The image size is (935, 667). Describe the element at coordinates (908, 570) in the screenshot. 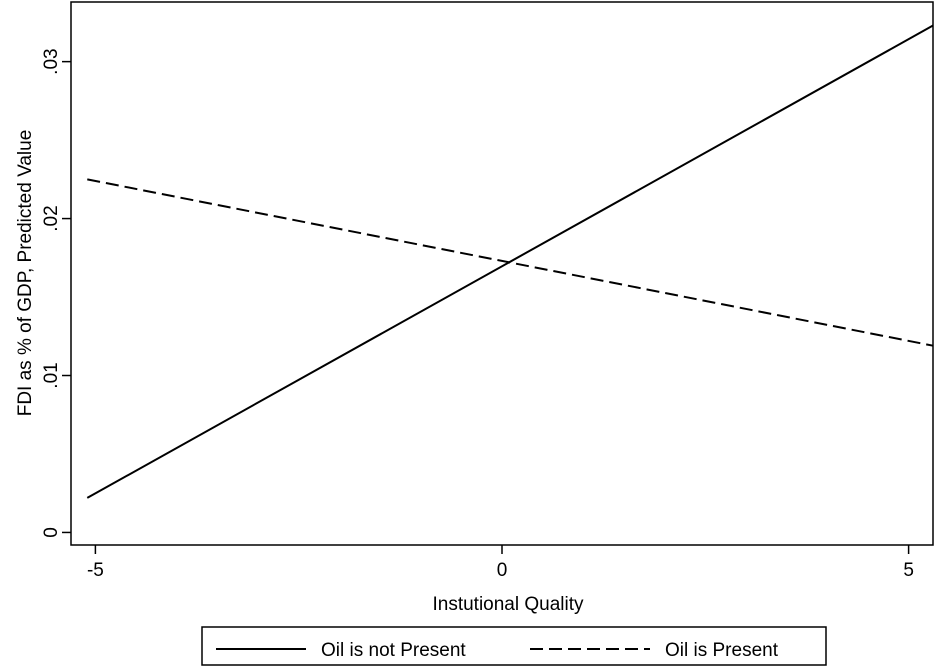

I see `x-tick-label: 5` at that location.